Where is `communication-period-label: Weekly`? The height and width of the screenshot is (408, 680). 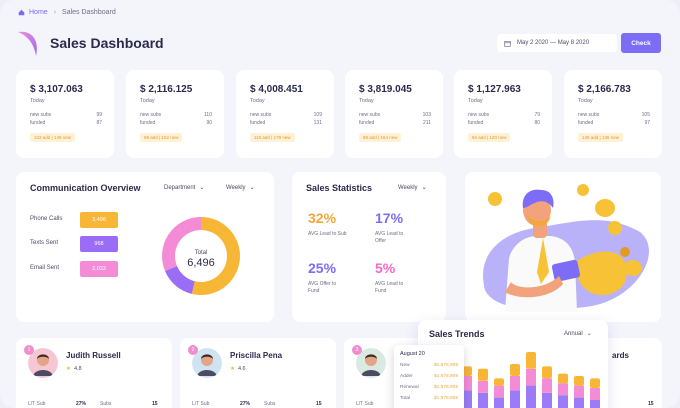 communication-period-label: Weekly is located at coordinates (236, 187).